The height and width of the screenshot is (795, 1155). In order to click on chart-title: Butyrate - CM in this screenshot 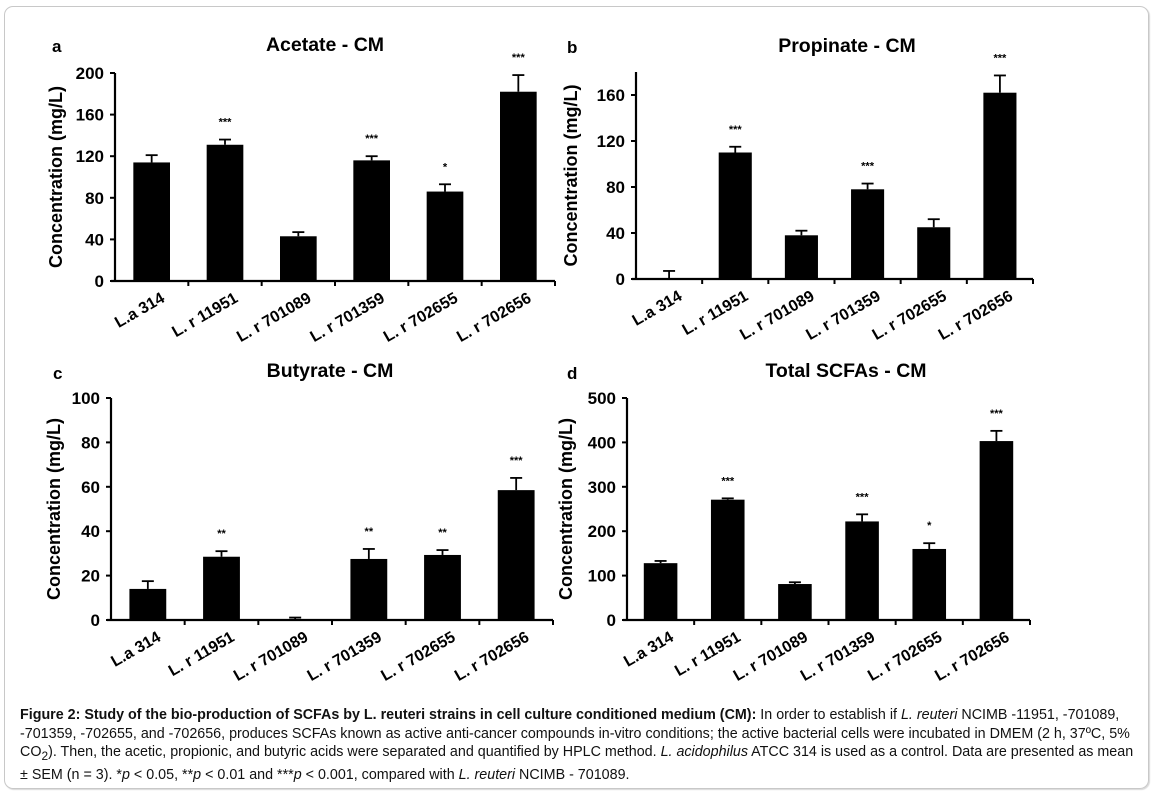, I will do `click(330, 371)`.